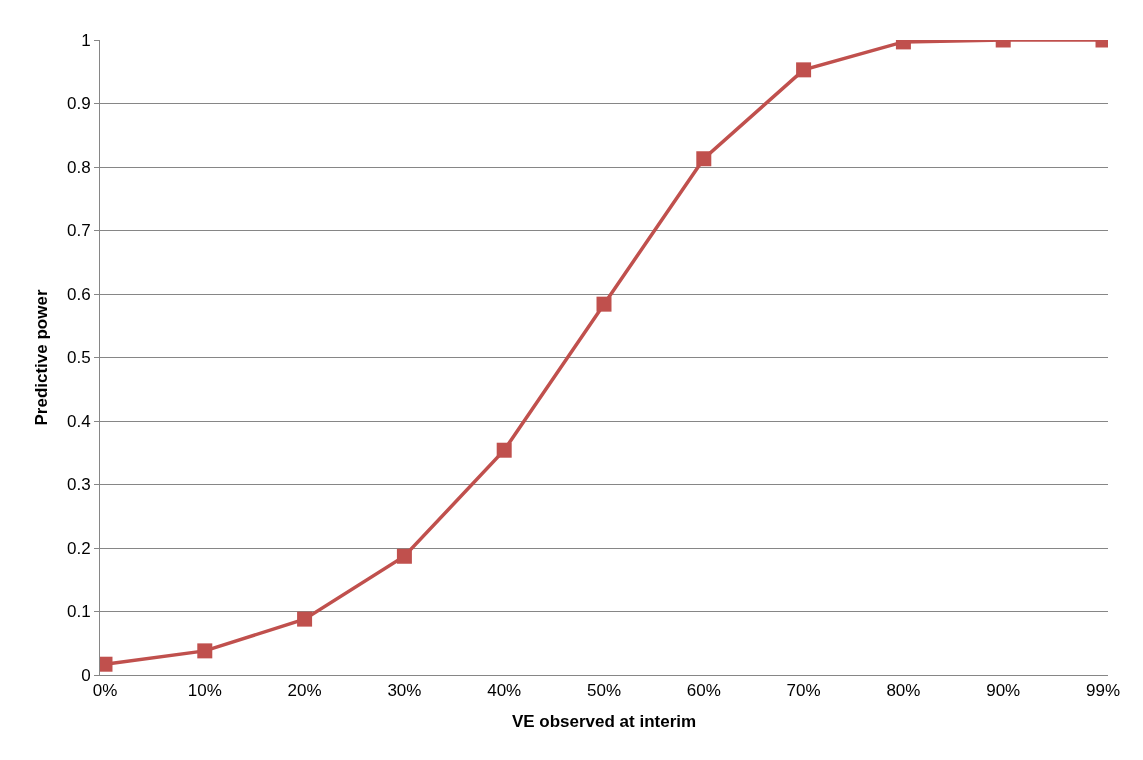 This screenshot has height=760, width=1143. Describe the element at coordinates (78, 548) in the screenshot. I see `y-tick-label: 0.2` at that location.